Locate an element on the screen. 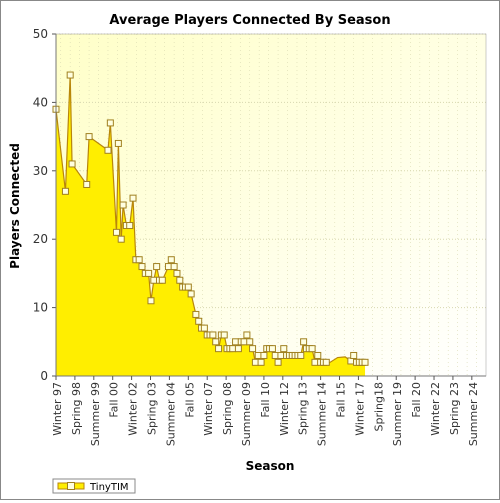 Image resolution: width=500 pixels, height=503 pixels. x-tick-label: Fall 00 is located at coordinates (114, 400).